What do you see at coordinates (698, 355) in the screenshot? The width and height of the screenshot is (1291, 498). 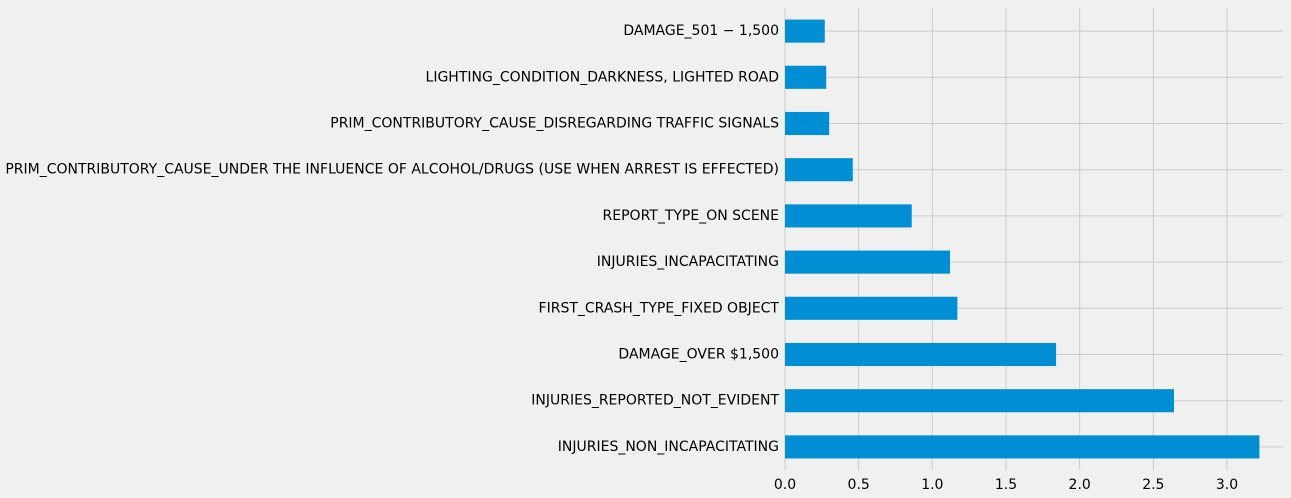 I see `category-label: DAMAGE_OVER $1,500` at bounding box center [698, 355].